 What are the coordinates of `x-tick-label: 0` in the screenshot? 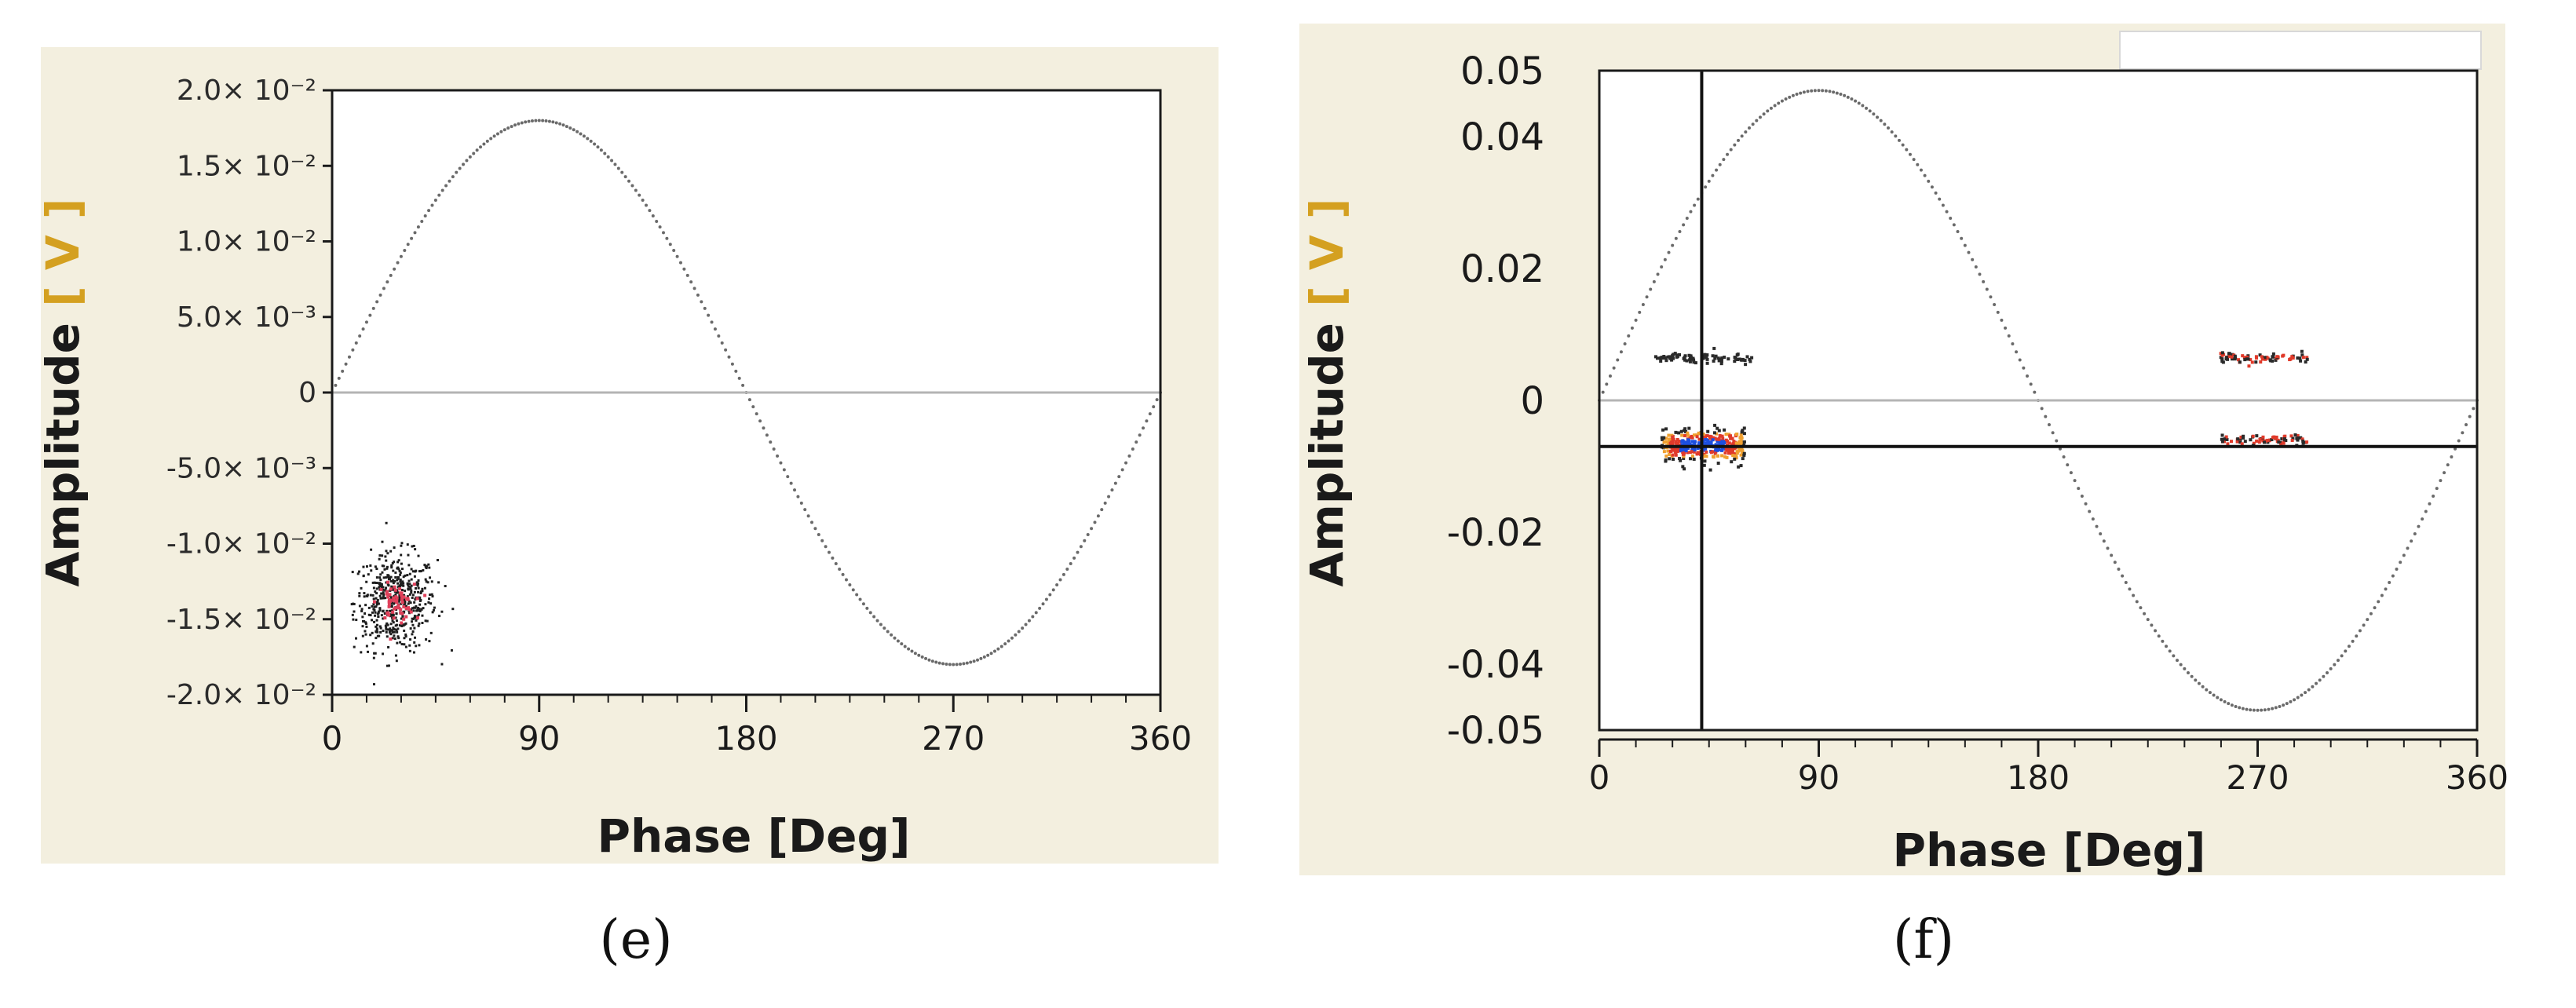 It's located at (332, 738).